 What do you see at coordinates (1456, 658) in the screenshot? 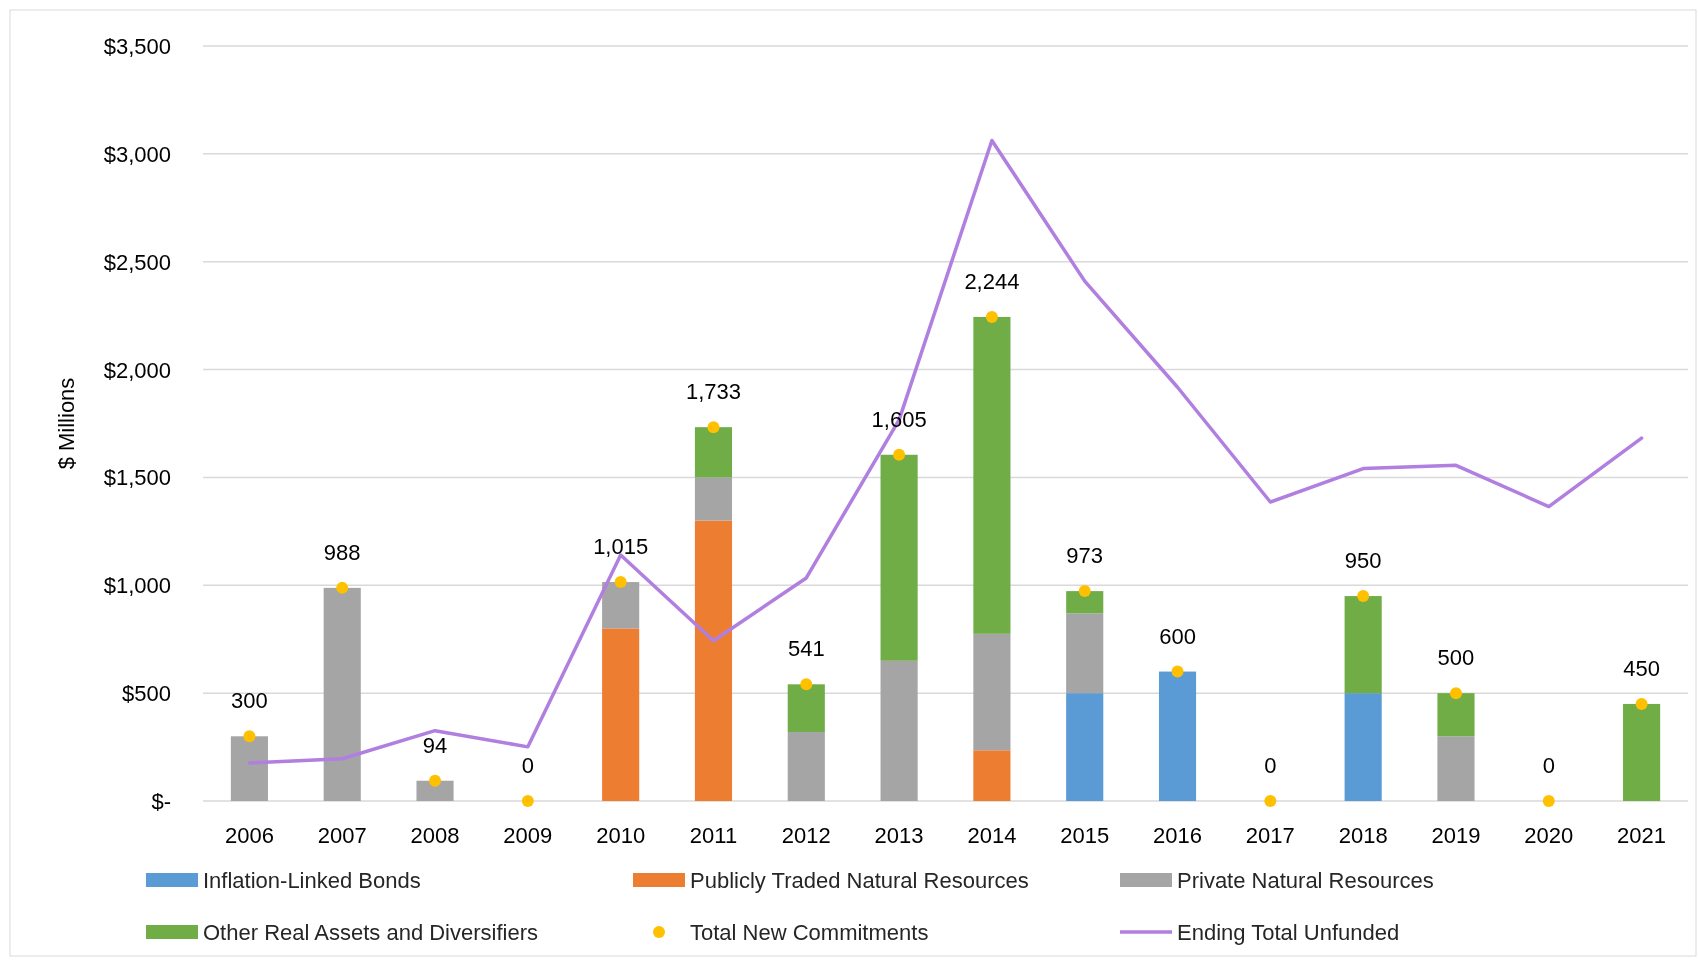
I see `data-label: 500` at bounding box center [1456, 658].